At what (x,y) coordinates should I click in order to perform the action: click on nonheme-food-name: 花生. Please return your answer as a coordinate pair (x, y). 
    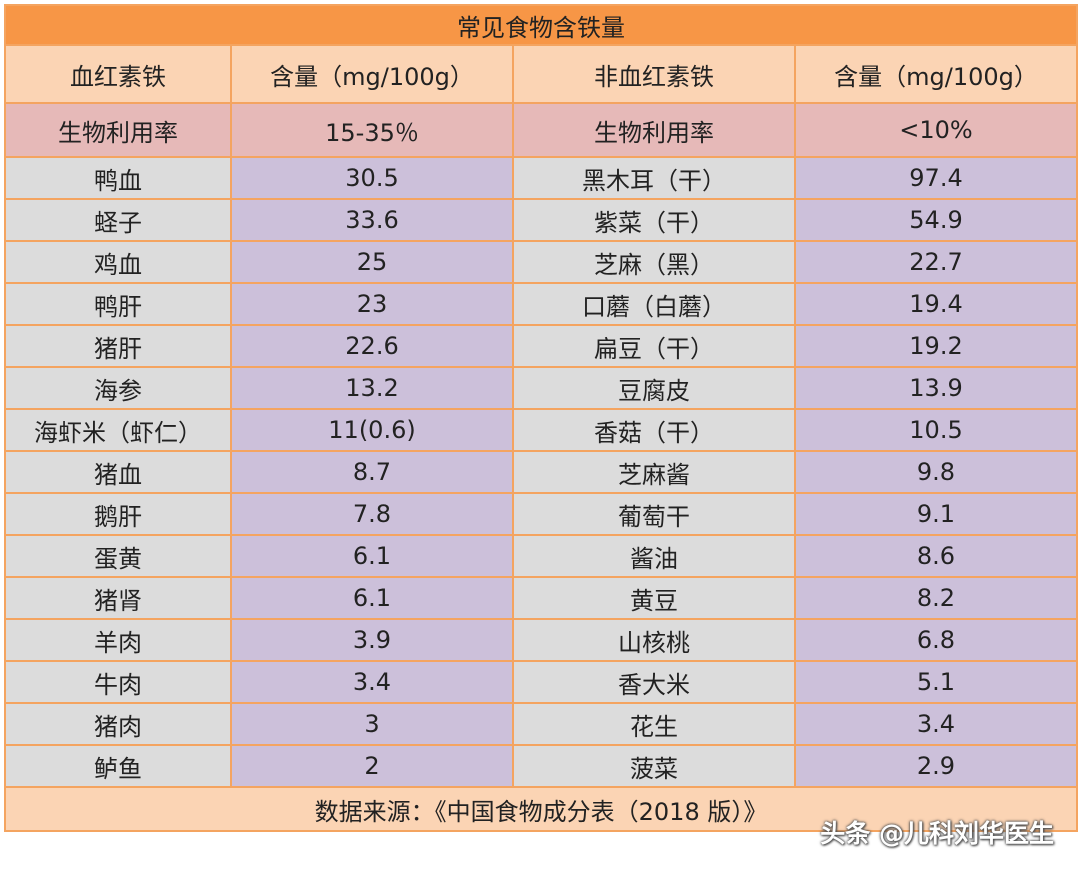
    Looking at the image, I should click on (654, 724).